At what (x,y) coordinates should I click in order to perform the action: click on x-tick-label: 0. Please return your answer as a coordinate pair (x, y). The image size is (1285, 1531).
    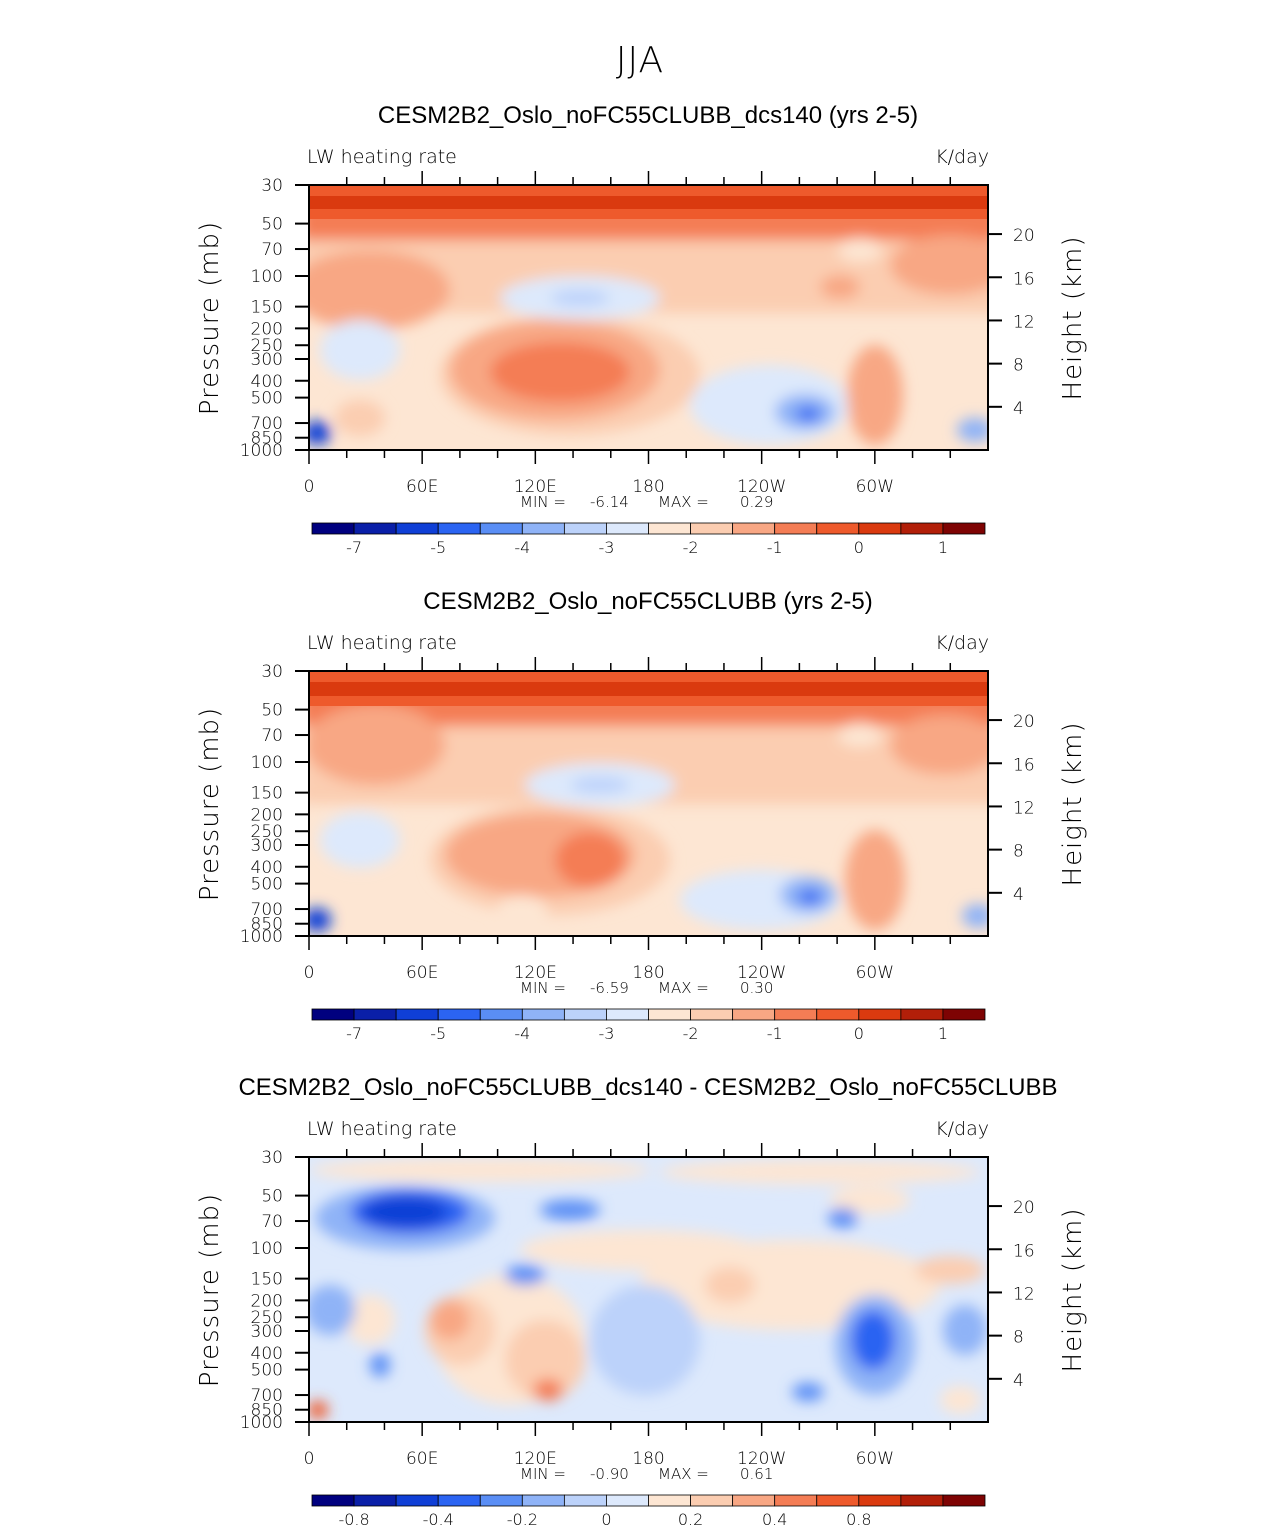
    Looking at the image, I should click on (309, 1459).